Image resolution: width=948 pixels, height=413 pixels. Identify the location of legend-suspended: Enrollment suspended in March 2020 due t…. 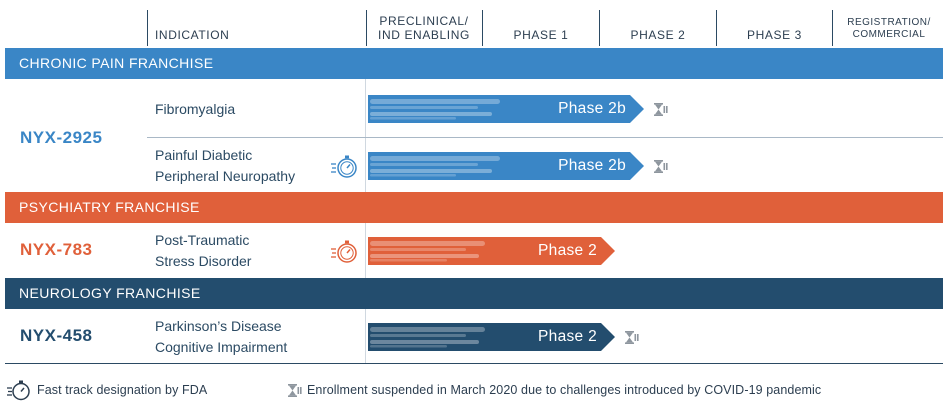
(564, 390).